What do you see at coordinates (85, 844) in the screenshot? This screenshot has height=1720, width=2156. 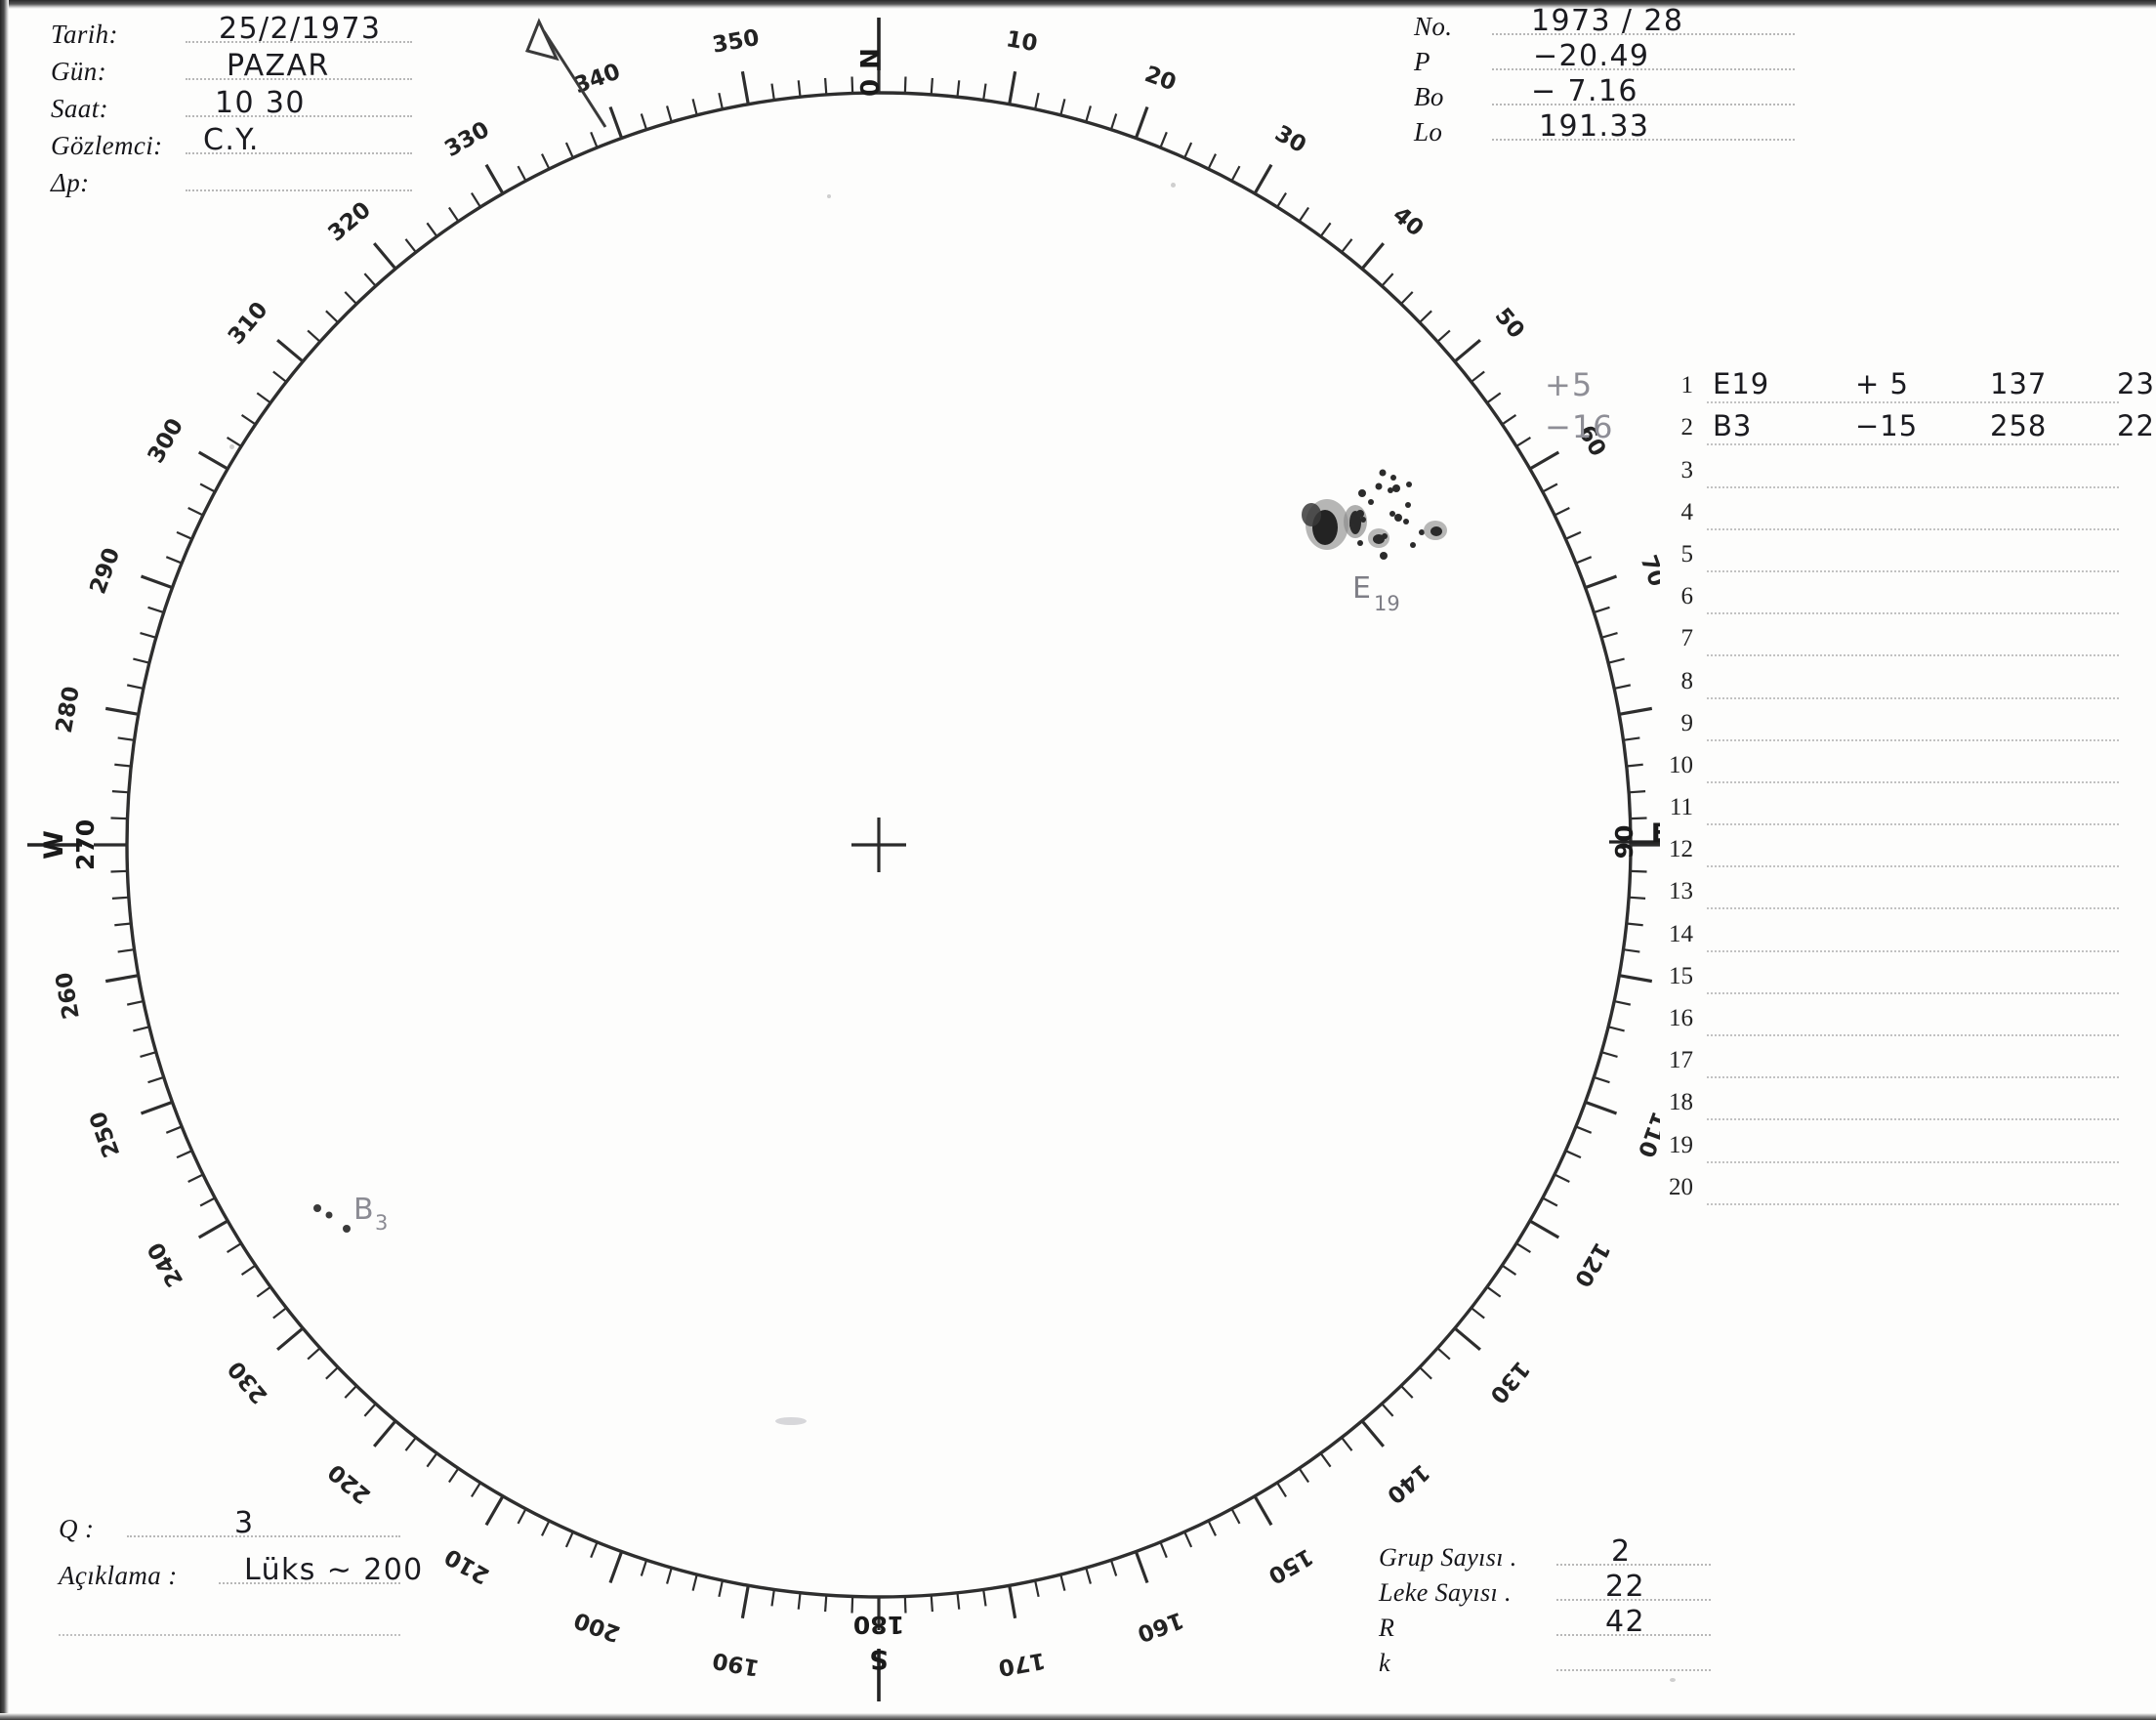 I see `cardinal-degree-west: 270` at bounding box center [85, 844].